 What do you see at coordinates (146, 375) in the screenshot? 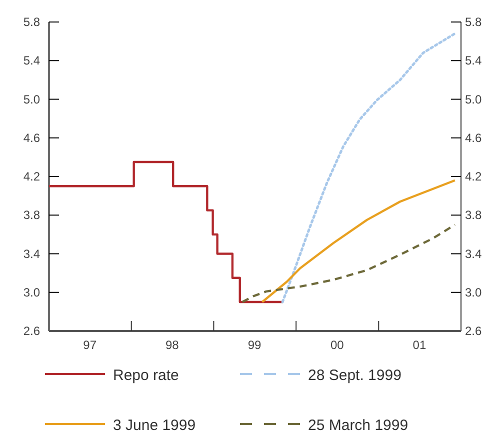
I see `legend-label: Repo rate` at bounding box center [146, 375].